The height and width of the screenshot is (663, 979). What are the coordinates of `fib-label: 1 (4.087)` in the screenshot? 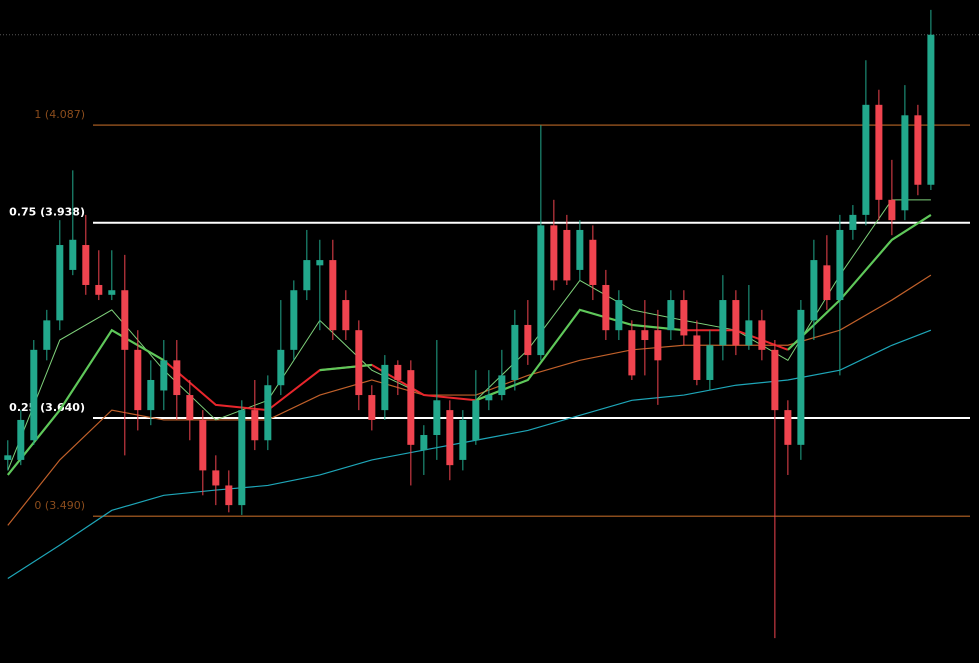 It's located at (59, 114).